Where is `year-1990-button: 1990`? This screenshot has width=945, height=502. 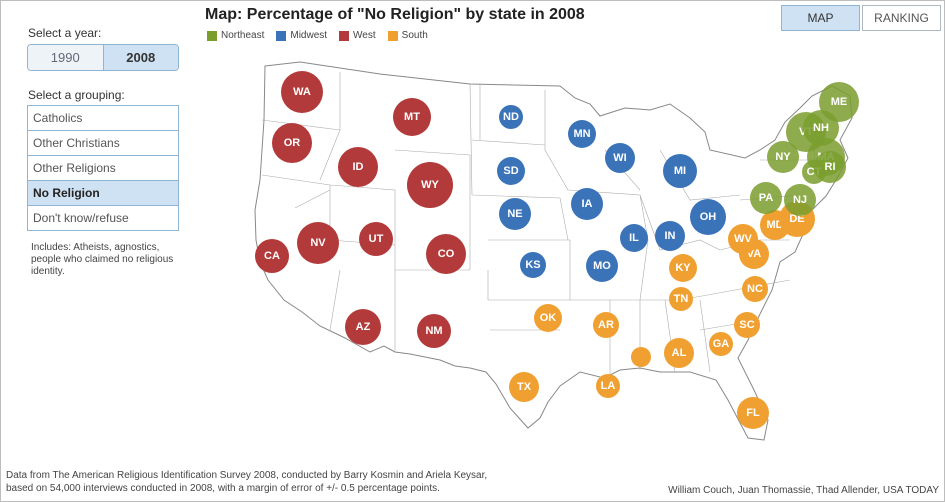 year-1990-button: 1990 is located at coordinates (65, 57).